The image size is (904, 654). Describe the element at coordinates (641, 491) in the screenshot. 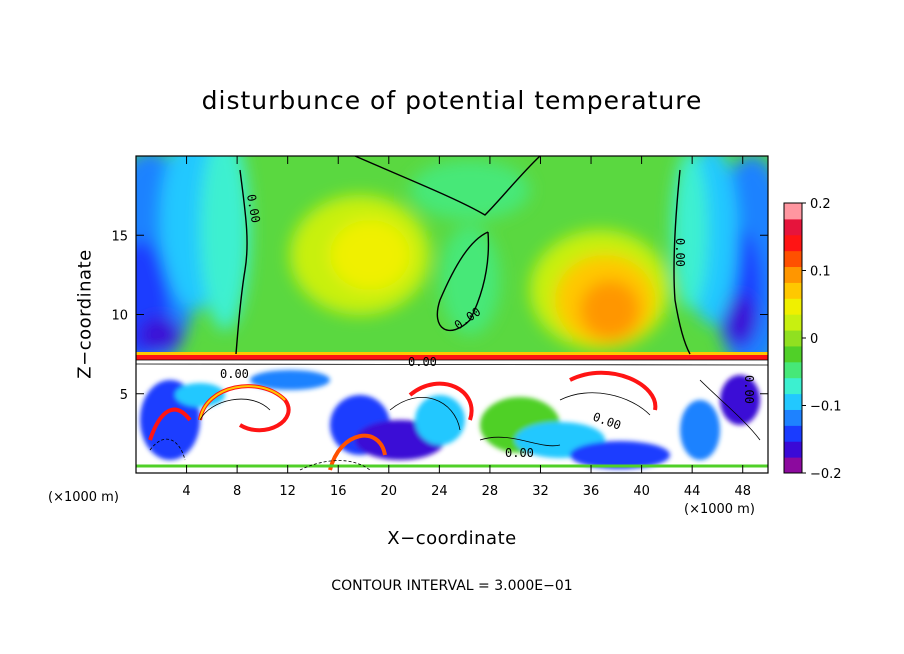

I see `x-tick-label: 40` at that location.